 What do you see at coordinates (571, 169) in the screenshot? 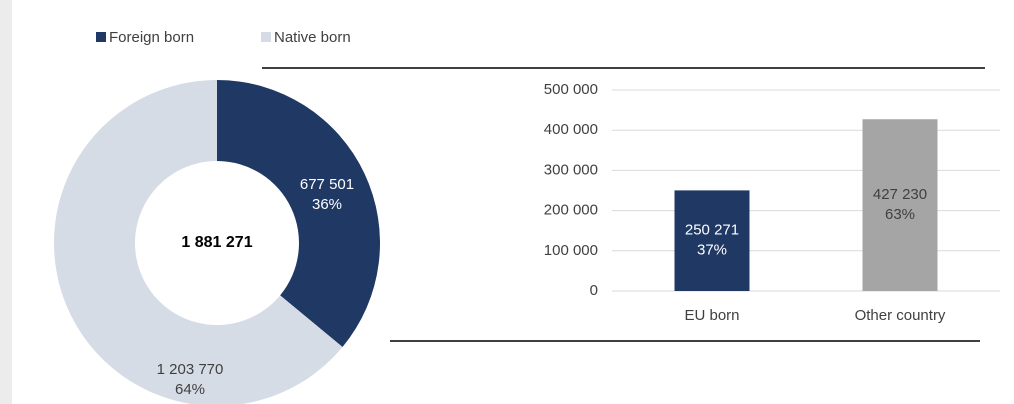
I see `y-tick-label: 300 000` at bounding box center [571, 169].